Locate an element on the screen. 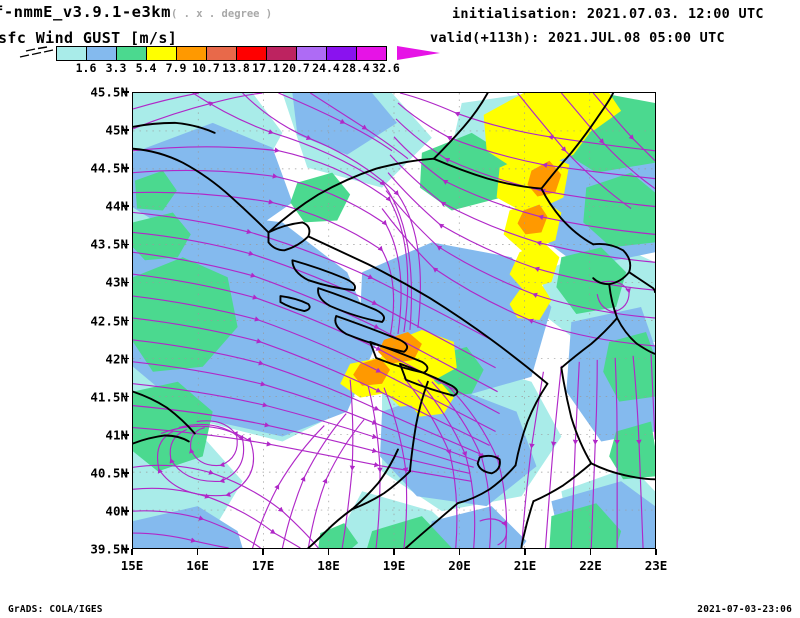 The width and height of the screenshot is (800, 618). x-axis-label-22E: 22E is located at coordinates (590, 565).